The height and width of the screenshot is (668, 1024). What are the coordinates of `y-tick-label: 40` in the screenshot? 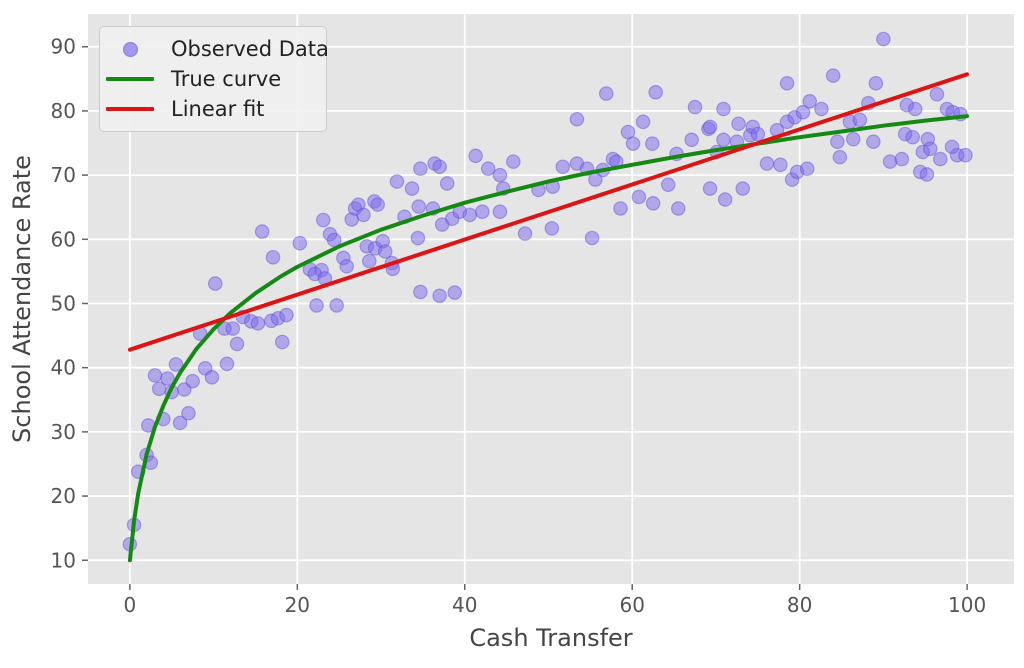 It's located at (63, 368).